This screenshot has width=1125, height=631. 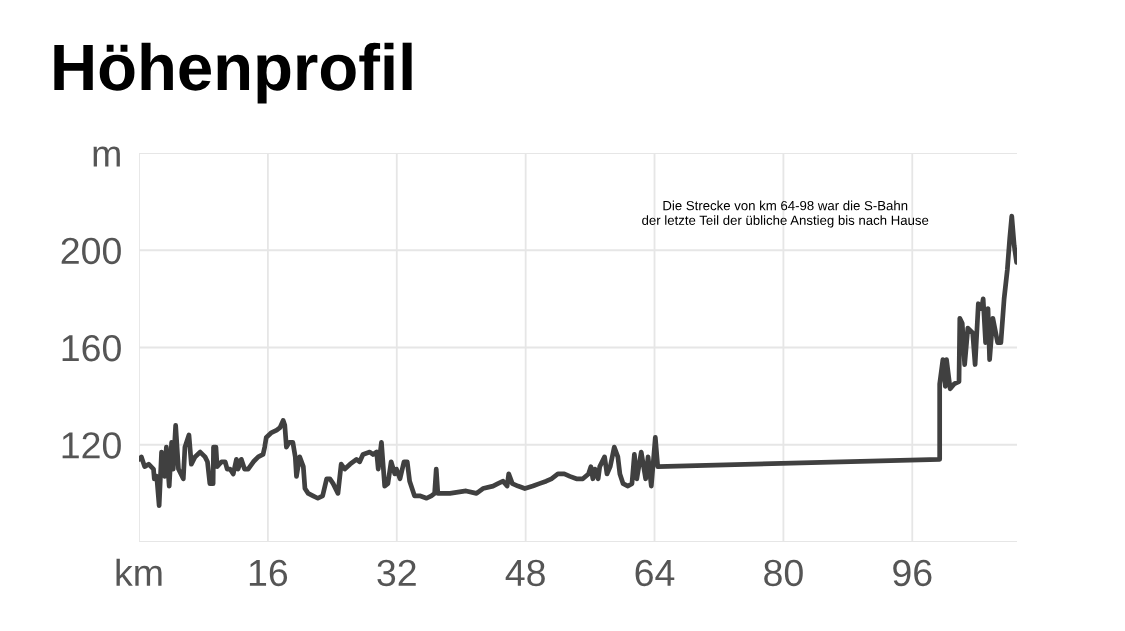 I want to click on y-tick-label: 160, so click(x=91, y=348).